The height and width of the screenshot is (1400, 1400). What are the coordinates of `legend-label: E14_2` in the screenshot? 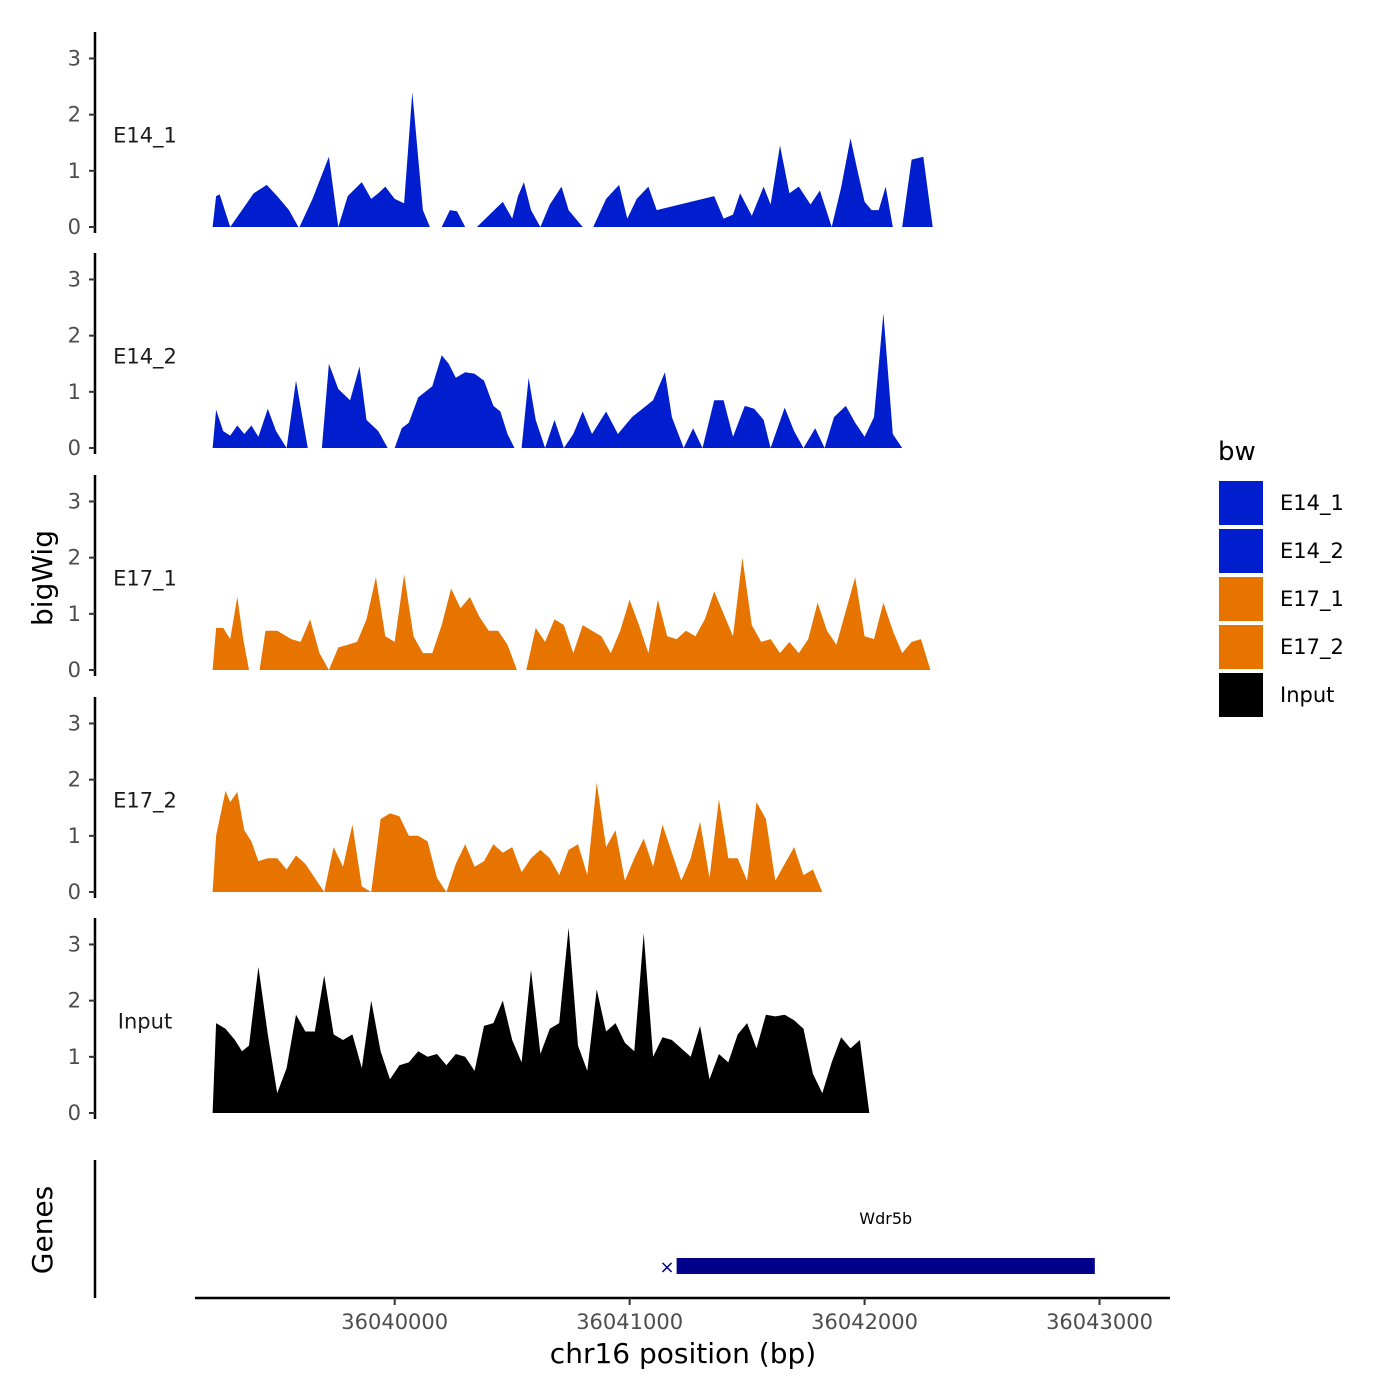 It's located at (1312, 551).